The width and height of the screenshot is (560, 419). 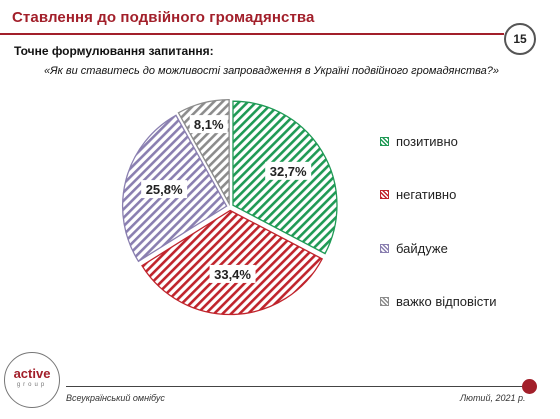 I want to click on question-label: Точне формулювання запитання:, so click(x=114, y=51).